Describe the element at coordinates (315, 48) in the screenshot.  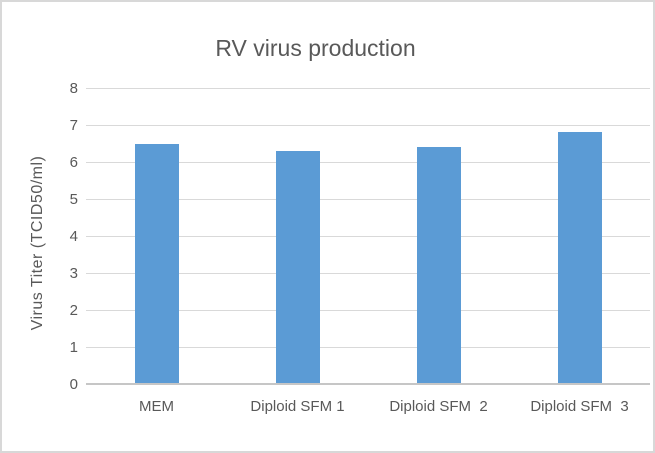
I see `chart-title: RV virus production` at that location.